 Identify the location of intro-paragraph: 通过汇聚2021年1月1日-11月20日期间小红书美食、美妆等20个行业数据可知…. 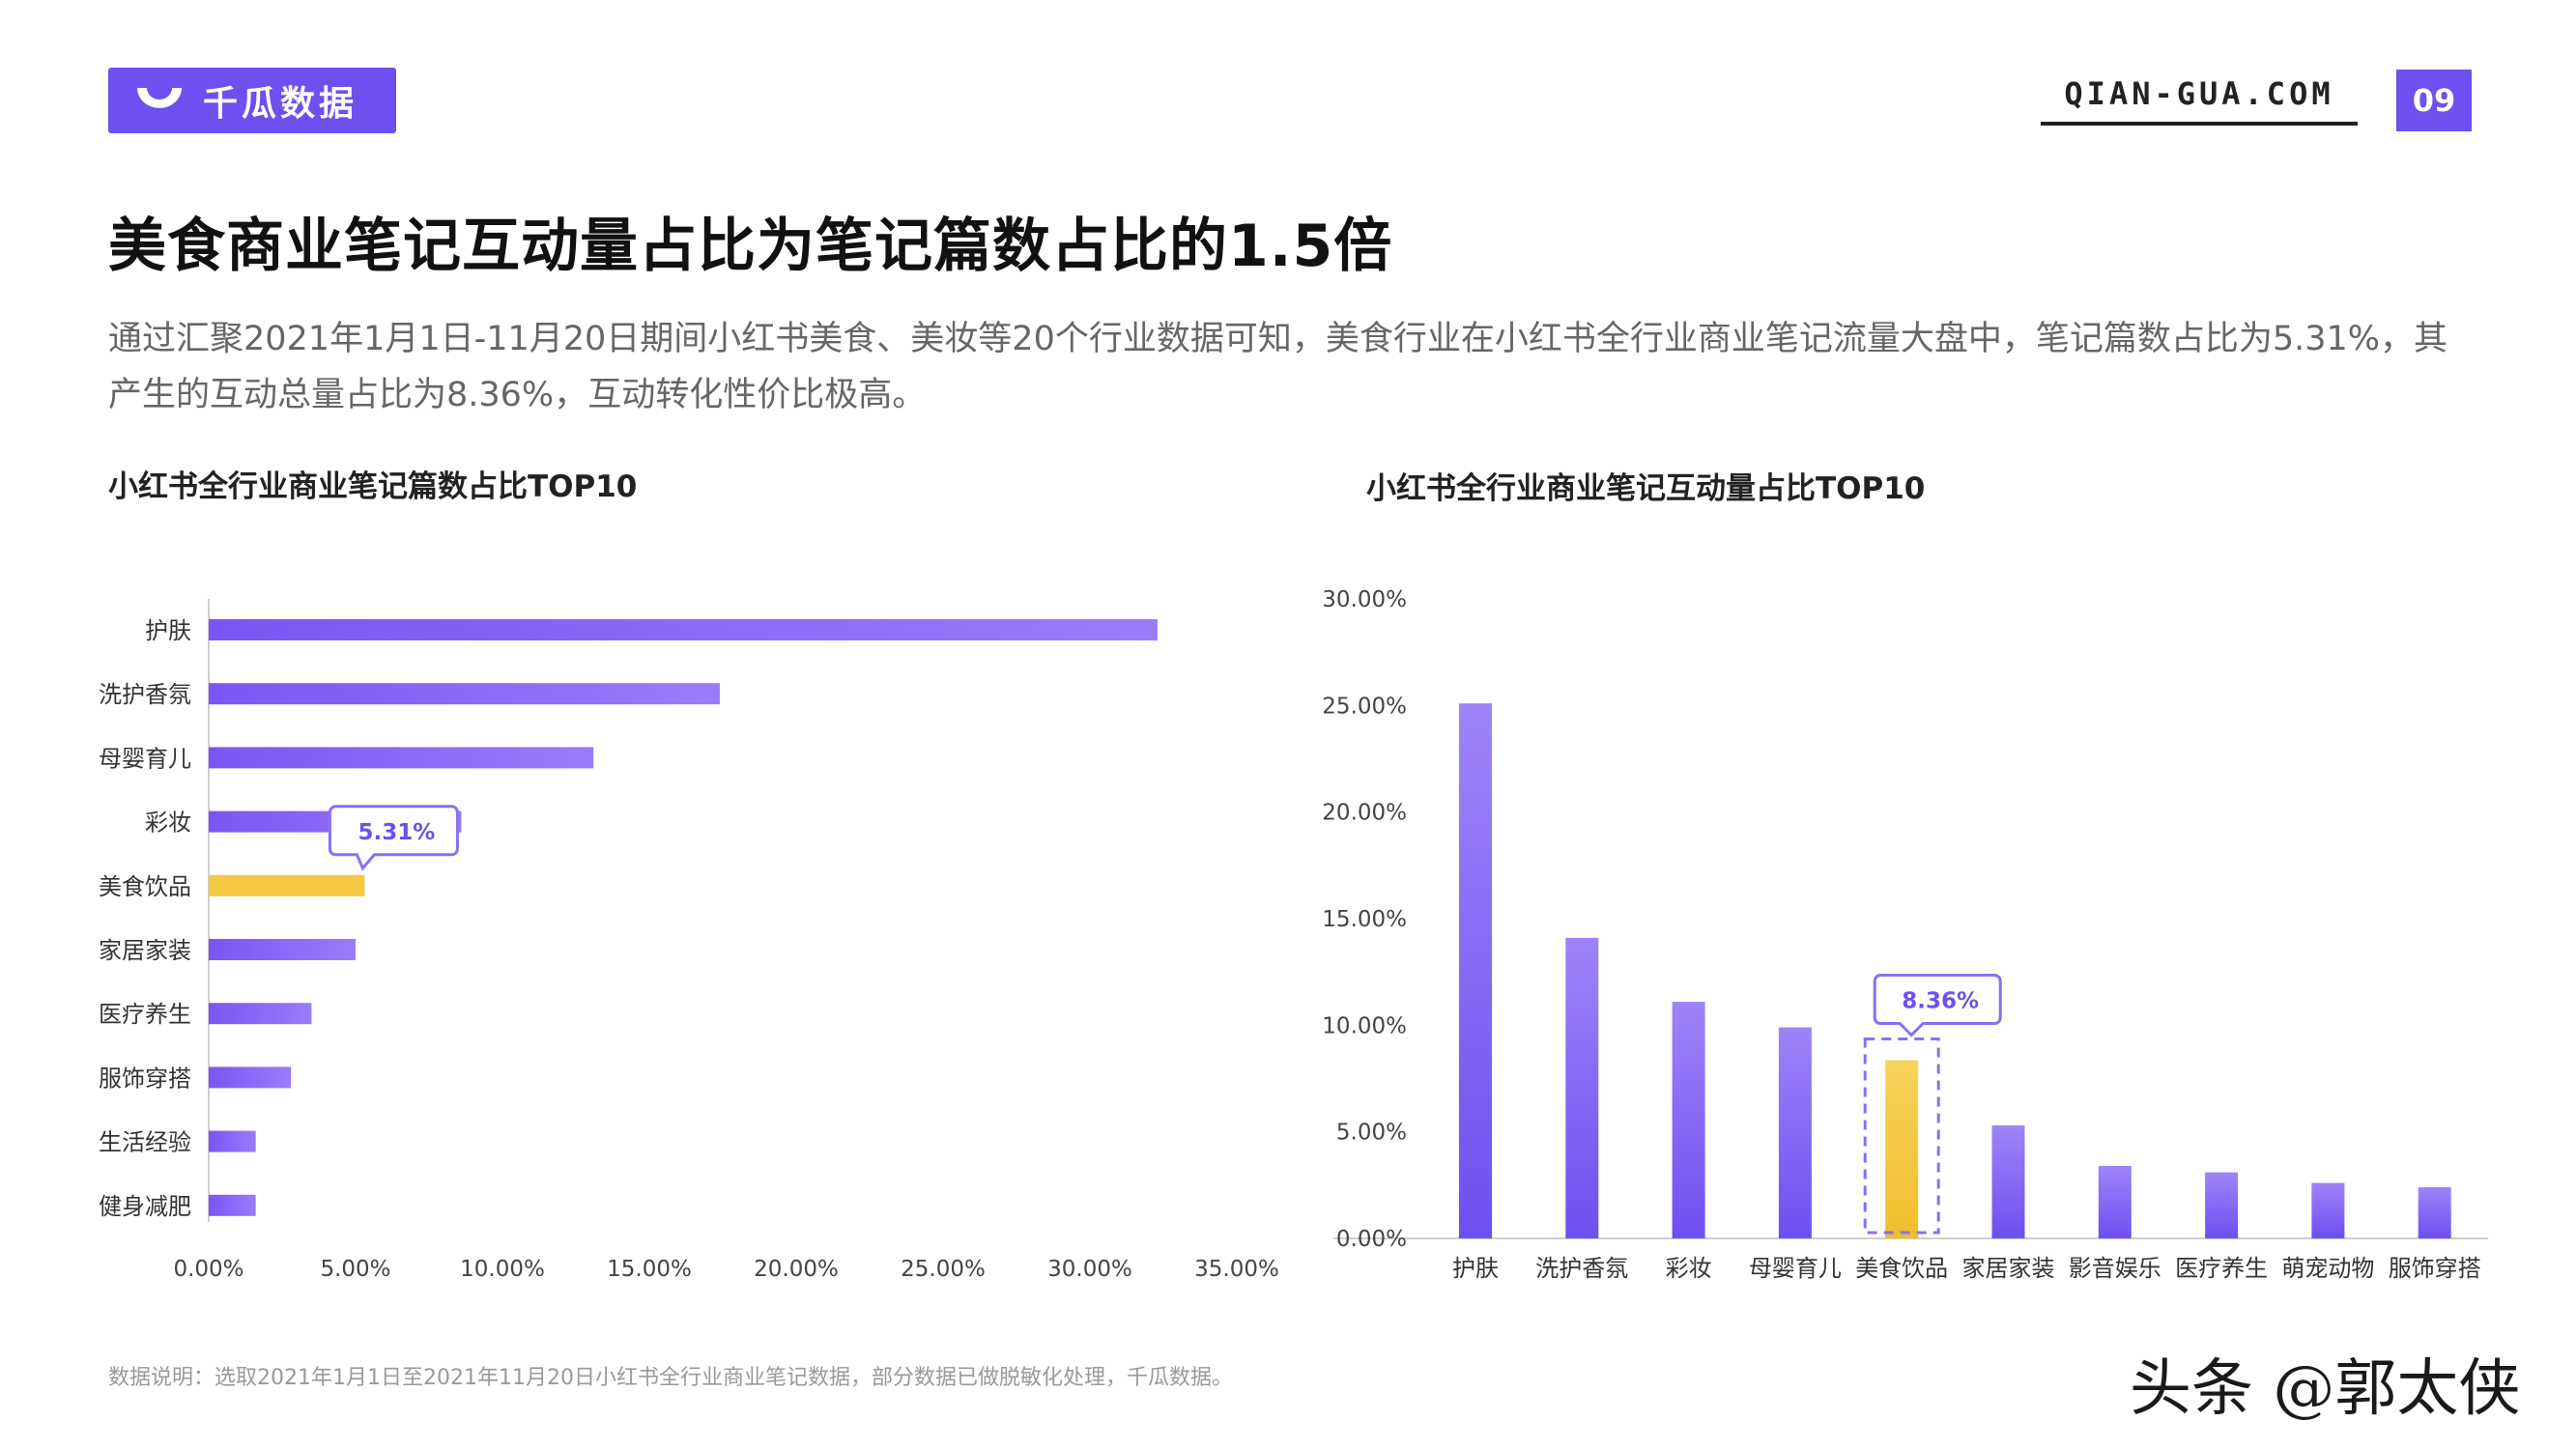
(1278, 367).